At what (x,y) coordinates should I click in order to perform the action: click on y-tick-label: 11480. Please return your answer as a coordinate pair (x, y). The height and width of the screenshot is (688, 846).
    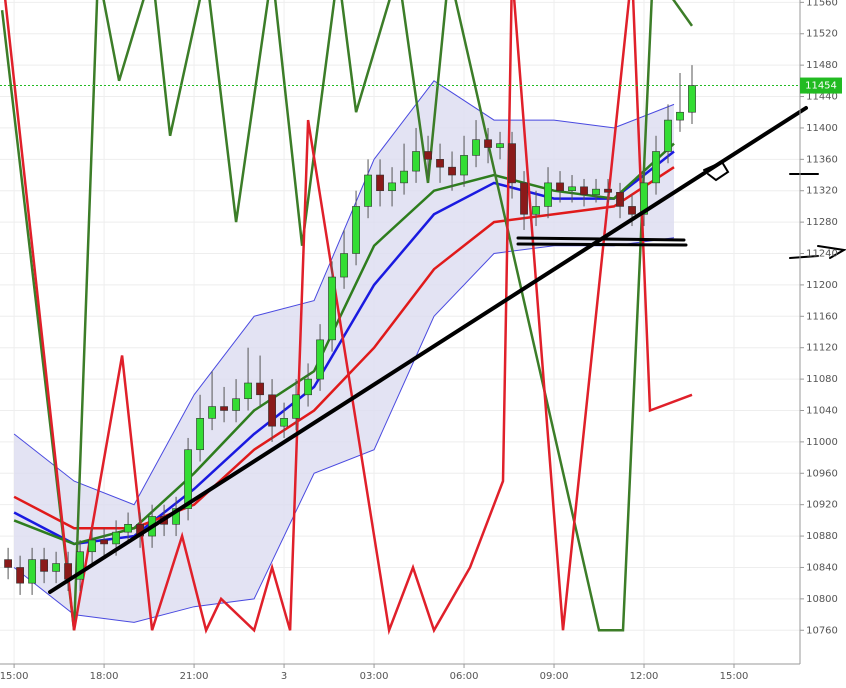
    Looking at the image, I should click on (822, 65).